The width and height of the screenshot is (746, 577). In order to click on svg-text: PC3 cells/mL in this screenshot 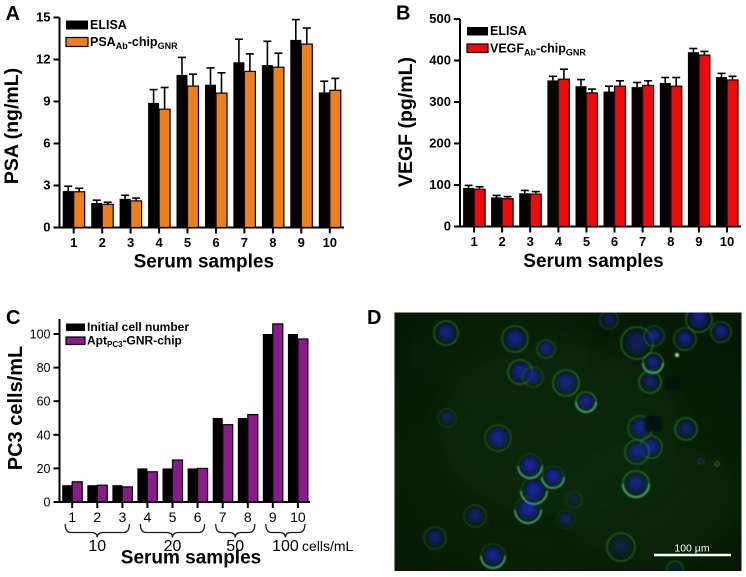, I will do `click(16, 408)`.